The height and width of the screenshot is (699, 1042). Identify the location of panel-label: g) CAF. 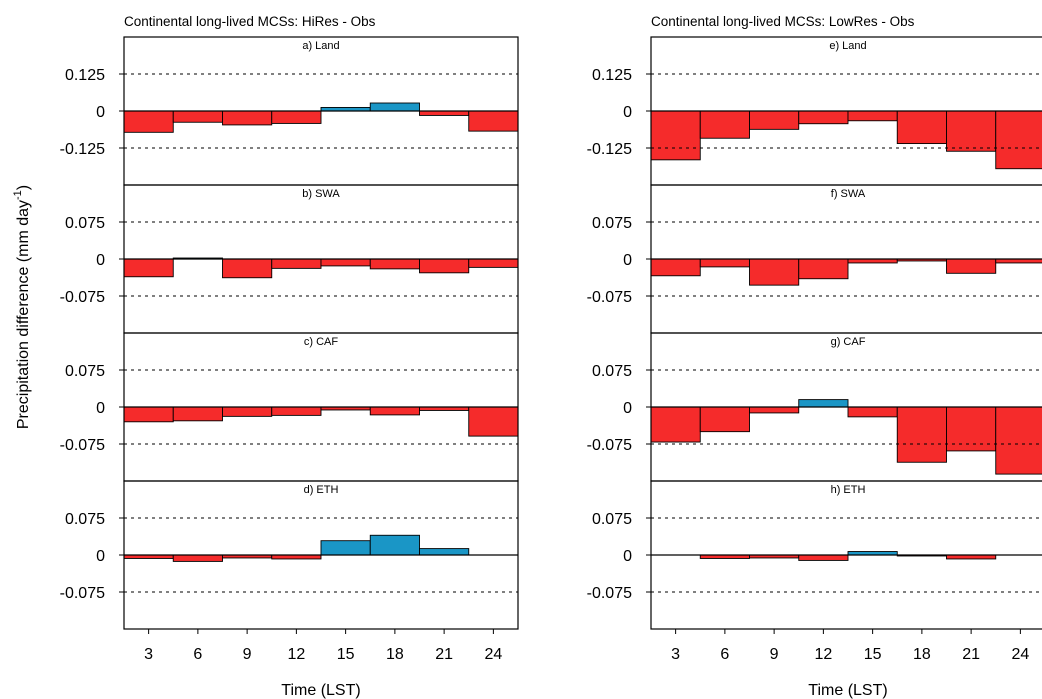
(848, 342).